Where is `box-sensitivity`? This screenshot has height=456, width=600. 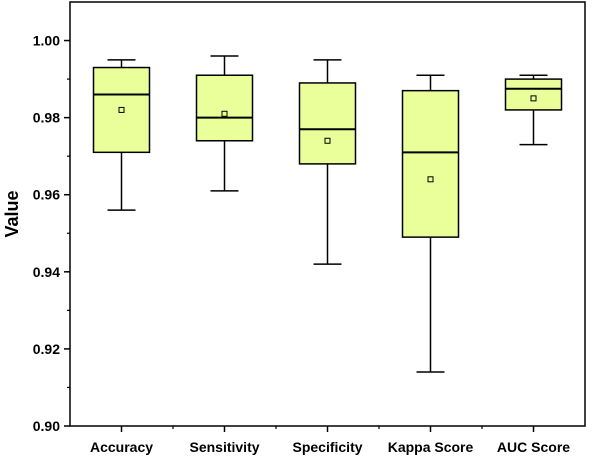 box-sensitivity is located at coordinates (224, 123).